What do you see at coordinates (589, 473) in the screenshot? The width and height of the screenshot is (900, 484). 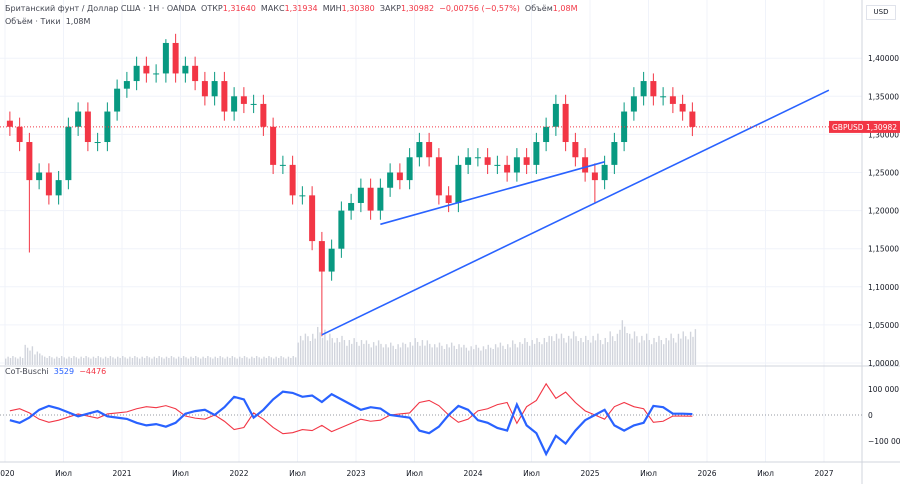 I see `time-tick-label: 2025` at bounding box center [589, 473].